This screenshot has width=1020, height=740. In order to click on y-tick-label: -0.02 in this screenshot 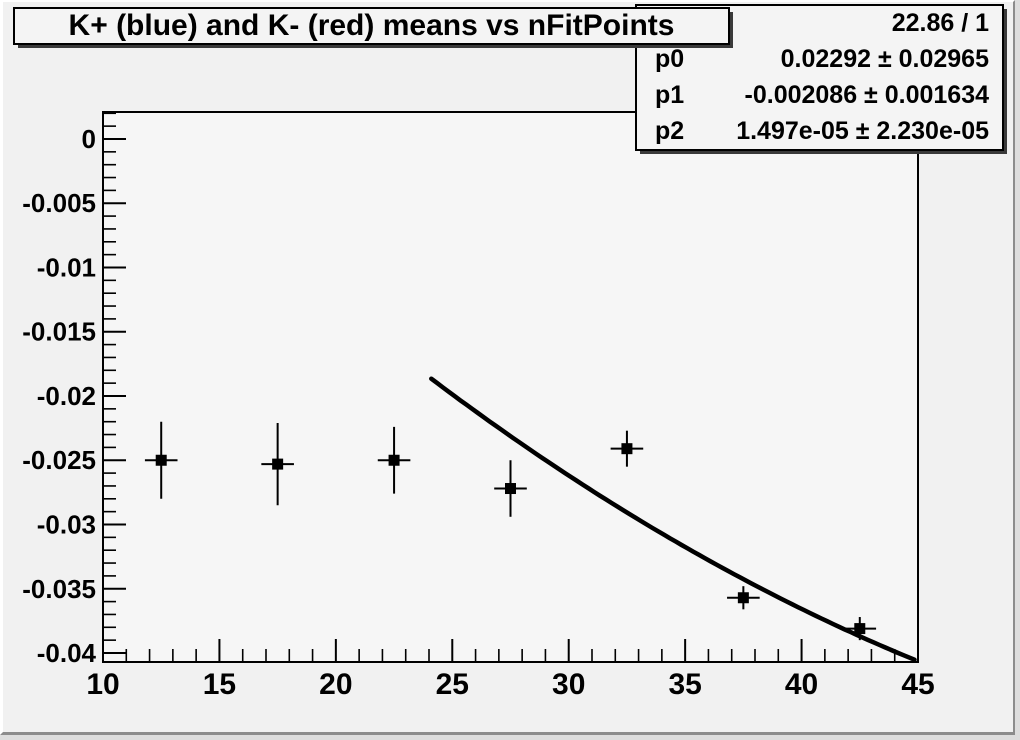, I will do `click(66, 396)`.